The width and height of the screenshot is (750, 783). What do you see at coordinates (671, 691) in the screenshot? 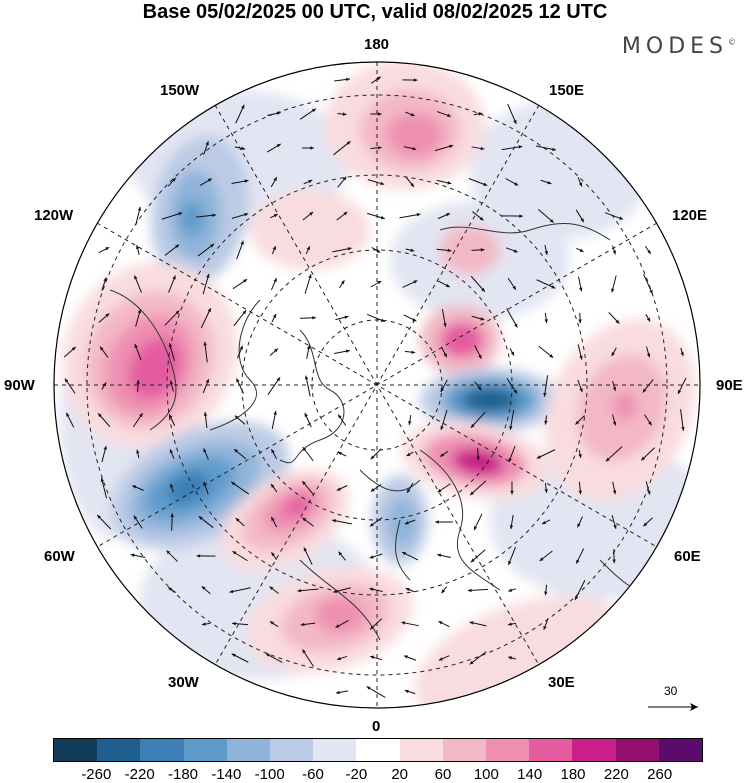
I see `reference-vector-label: 30` at bounding box center [671, 691].